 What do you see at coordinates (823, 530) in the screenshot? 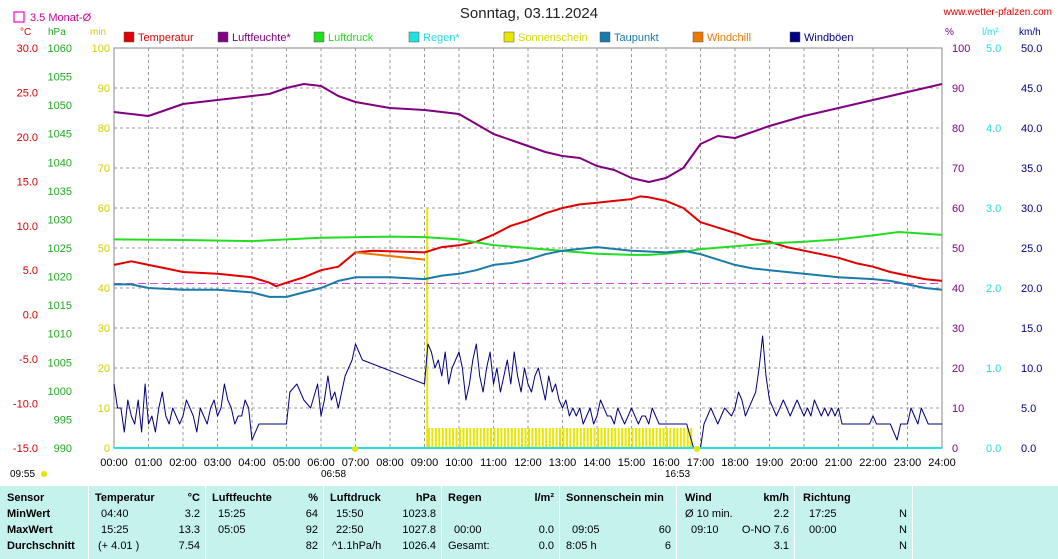
I see `dir-max-time: 00:00` at bounding box center [823, 530].